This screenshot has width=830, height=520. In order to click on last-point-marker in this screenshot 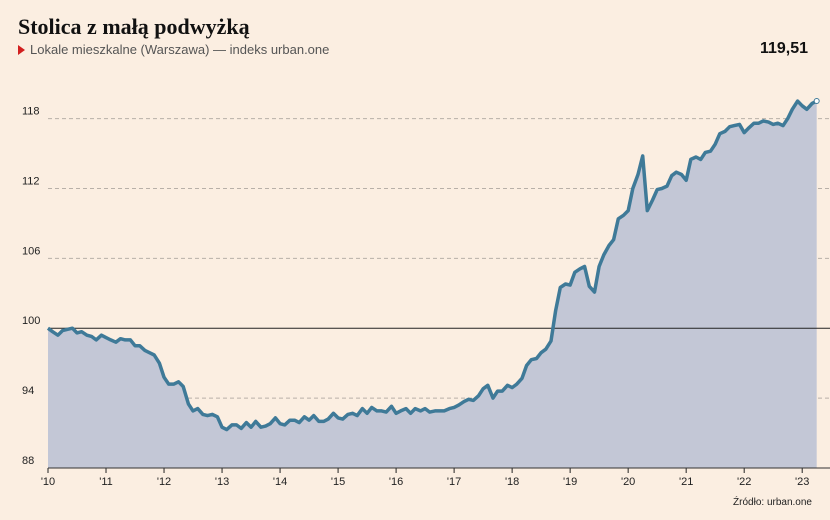, I will do `click(816, 101)`.